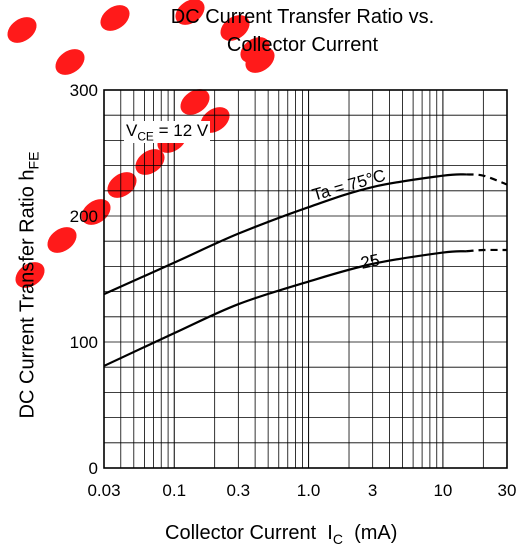 The width and height of the screenshot is (526, 556). What do you see at coordinates (241, 533) in the screenshot?
I see `x-axis-label-text: Collector Current` at bounding box center [241, 533].